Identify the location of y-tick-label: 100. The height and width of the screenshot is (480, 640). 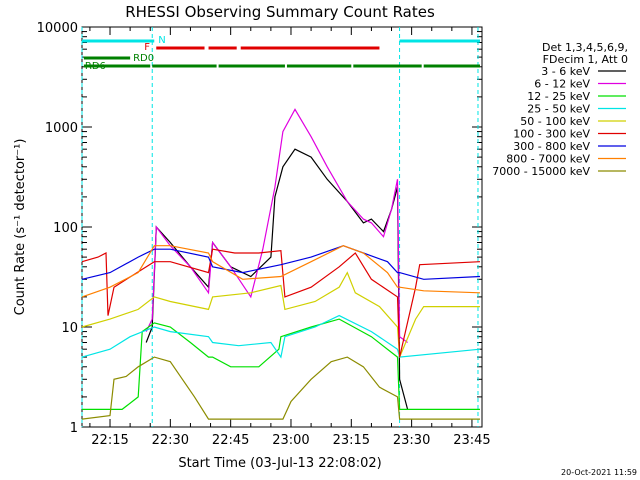
(65, 228).